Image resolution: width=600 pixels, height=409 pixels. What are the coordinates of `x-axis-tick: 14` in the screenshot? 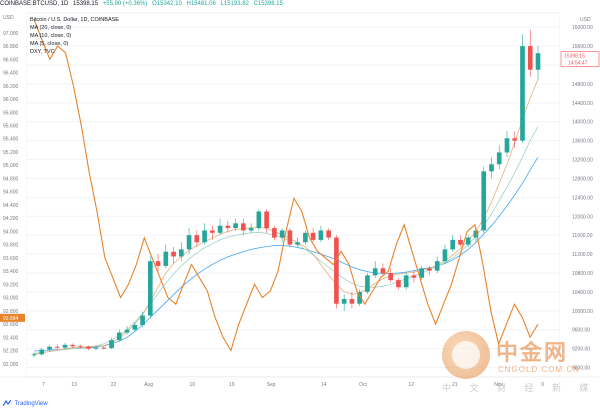 It's located at (324, 385).